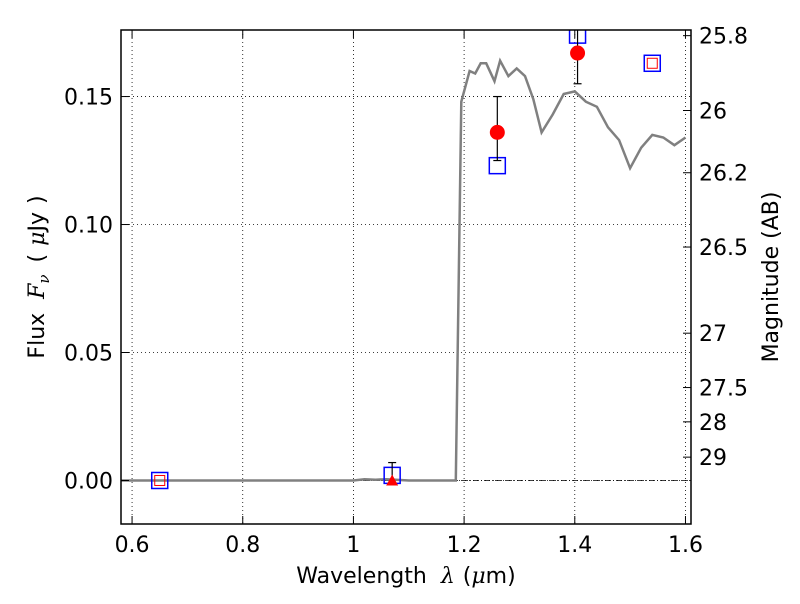 Image resolution: width=800 pixels, height=604 pixels. Describe the element at coordinates (88, 481) in the screenshot. I see `y-tick-label: 0.00` at that location.